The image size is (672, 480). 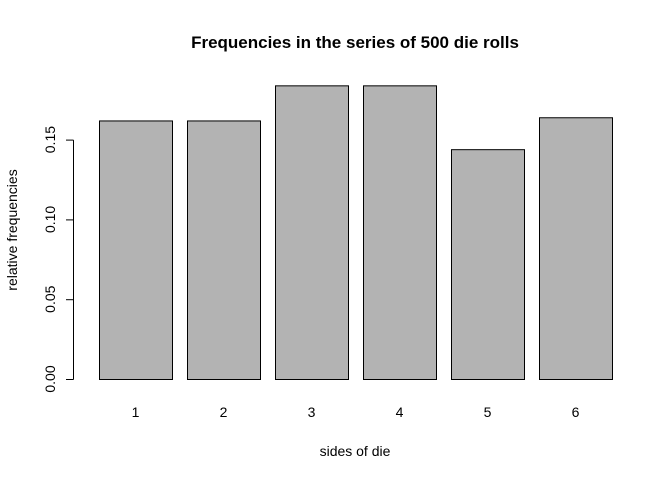 What do you see at coordinates (58, 259) in the screenshot?
I see `y-axis: 0.00 0.05 0.10 0.15` at bounding box center [58, 259].